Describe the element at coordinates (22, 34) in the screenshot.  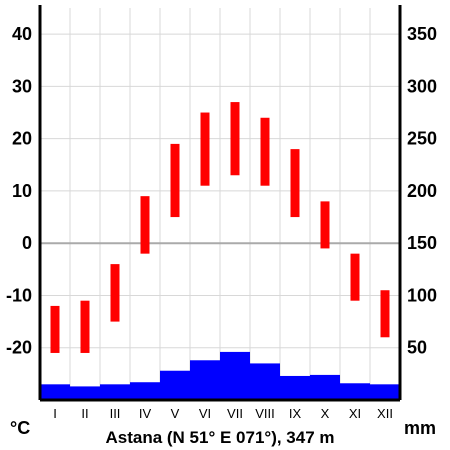
I see `temp-tick-label: 40` at that location.